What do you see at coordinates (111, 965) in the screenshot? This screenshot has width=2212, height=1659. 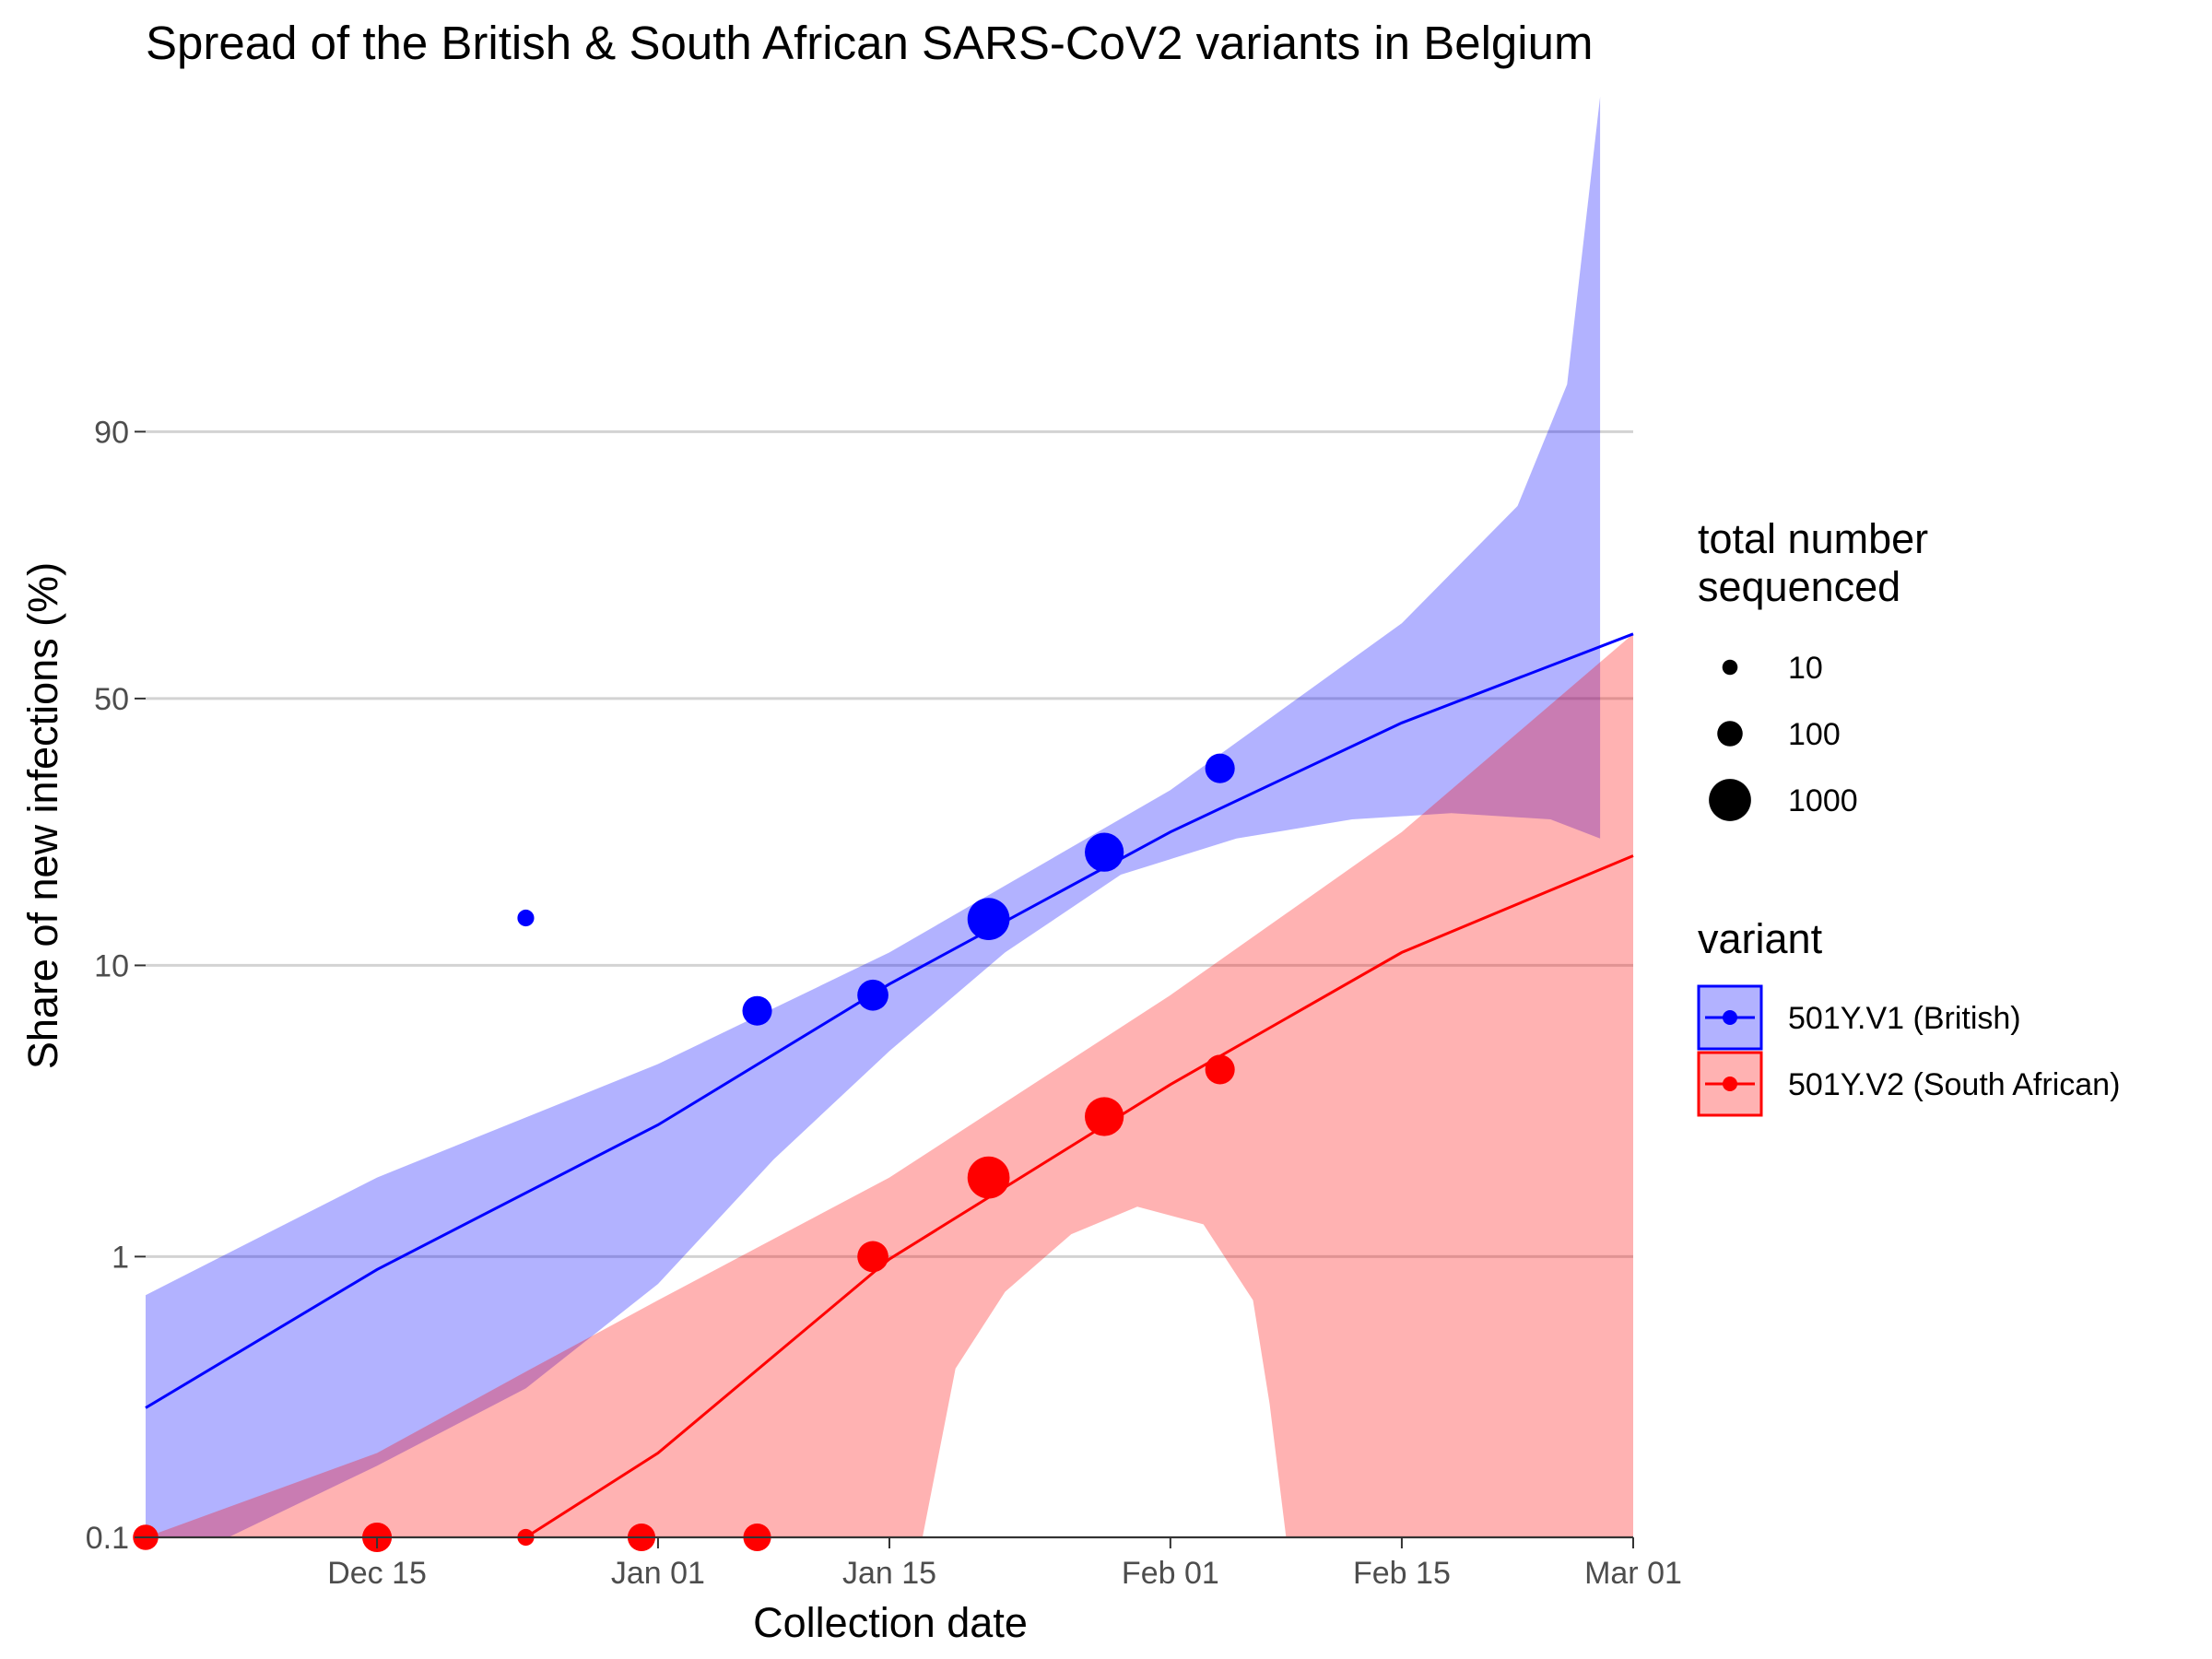 I see `y-tick-label: 10` at bounding box center [111, 965].